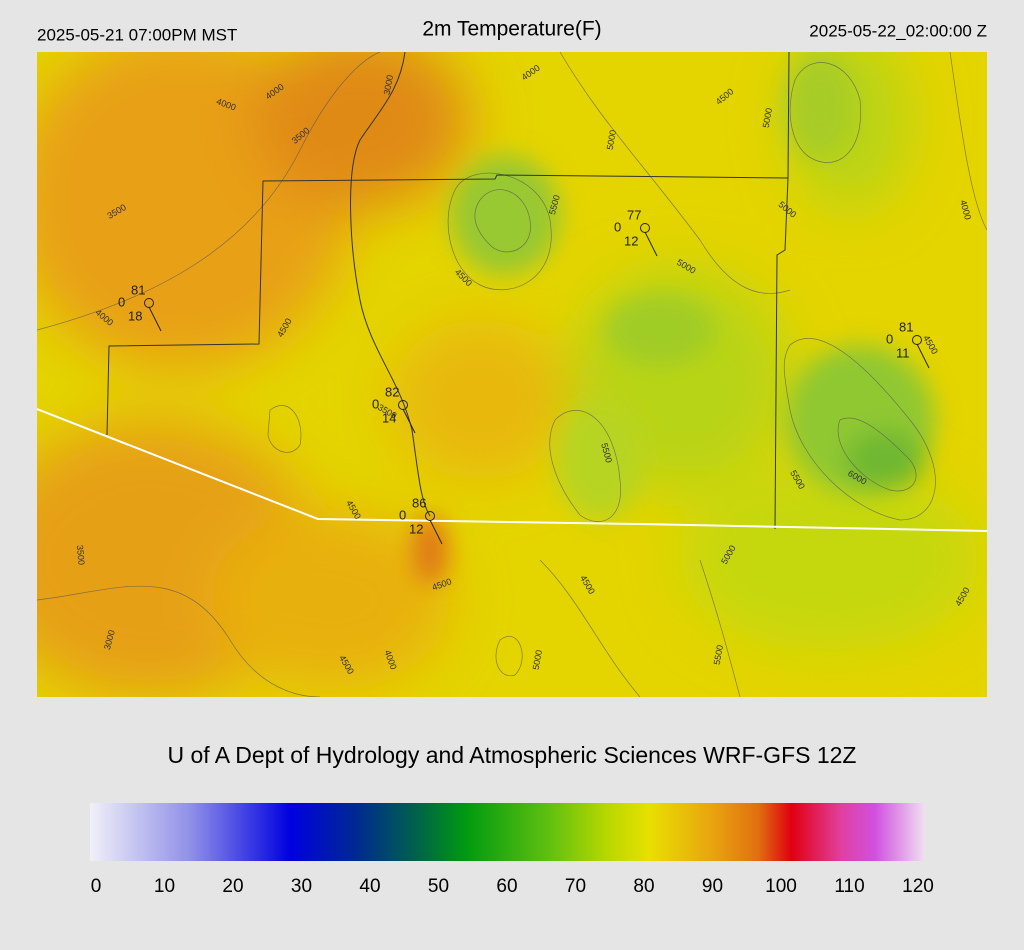 Image resolution: width=1024 pixels, height=950 pixels. Describe the element at coordinates (388, 84) in the screenshot. I see `contour-label: 3000` at that location.